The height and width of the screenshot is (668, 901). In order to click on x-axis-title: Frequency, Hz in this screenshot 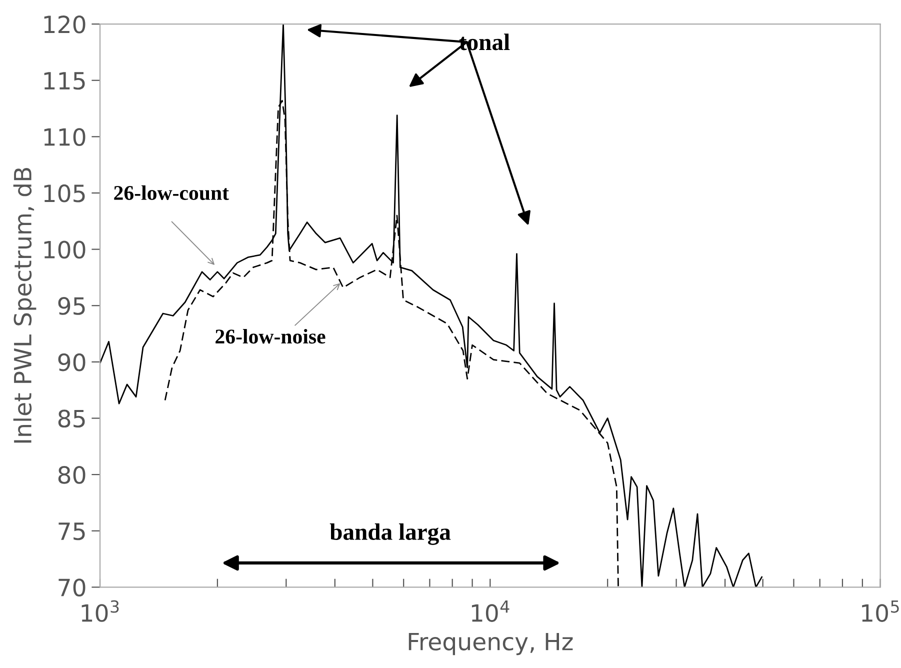, I will do `click(490, 644)`.